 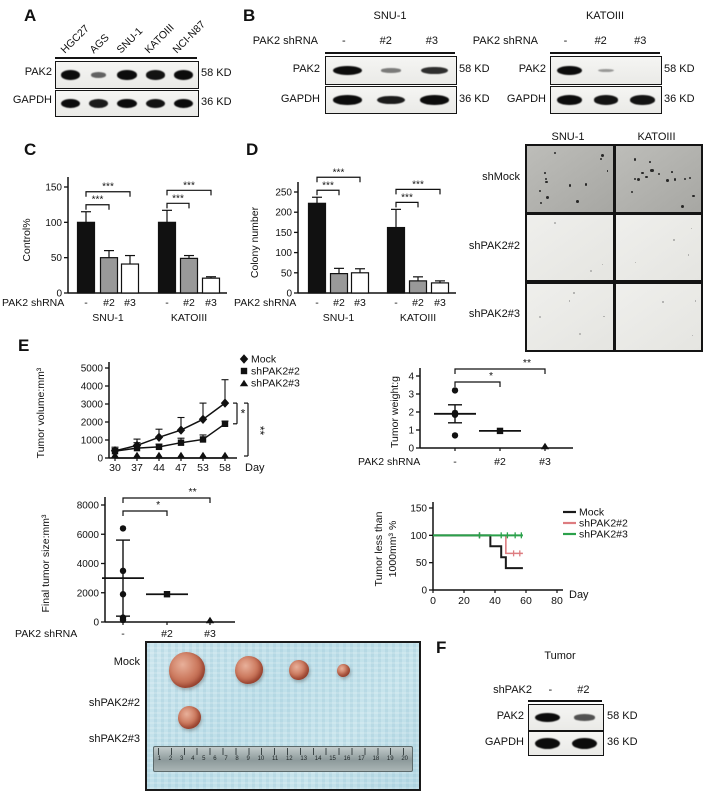 I want to click on svg-text: Day, so click(x=255, y=468).